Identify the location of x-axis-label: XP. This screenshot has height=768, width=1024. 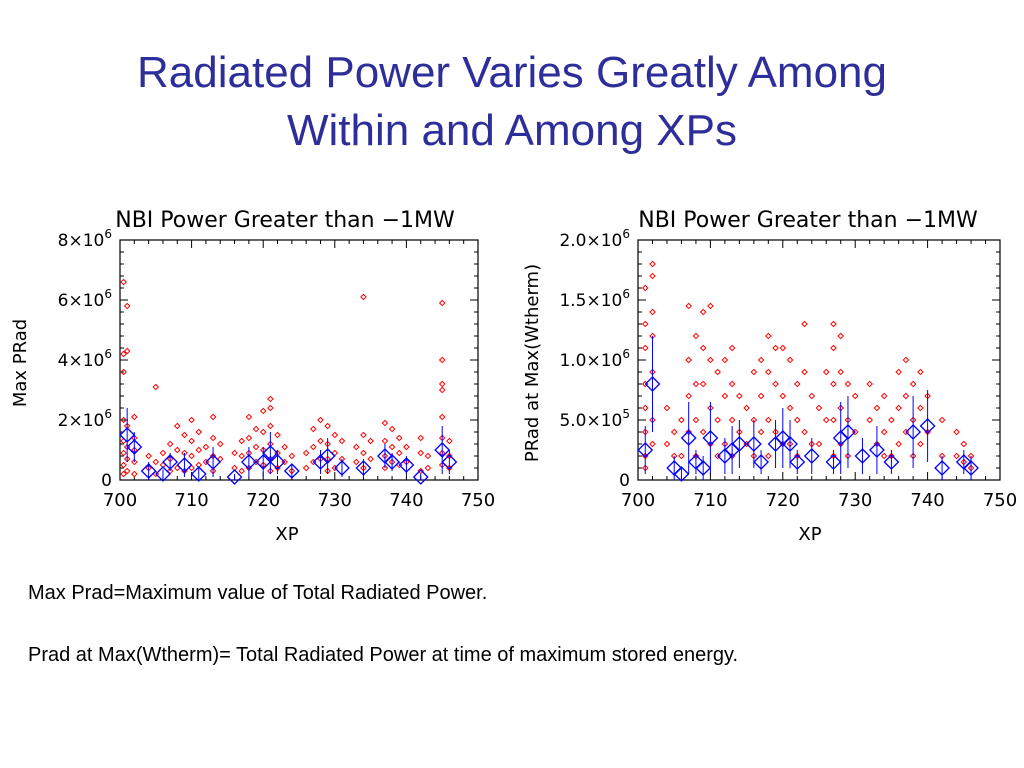
(809, 534).